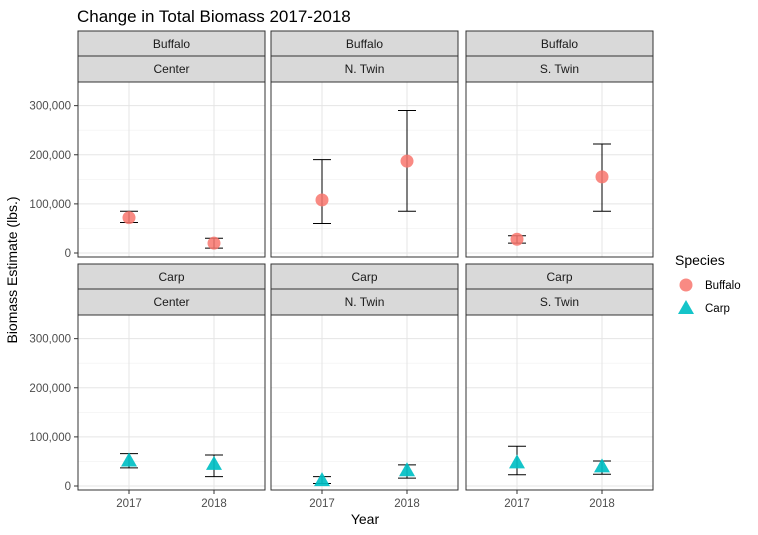 The image size is (758, 535). I want to click on facet-panel: Buffalo Center, so click(171, 144).